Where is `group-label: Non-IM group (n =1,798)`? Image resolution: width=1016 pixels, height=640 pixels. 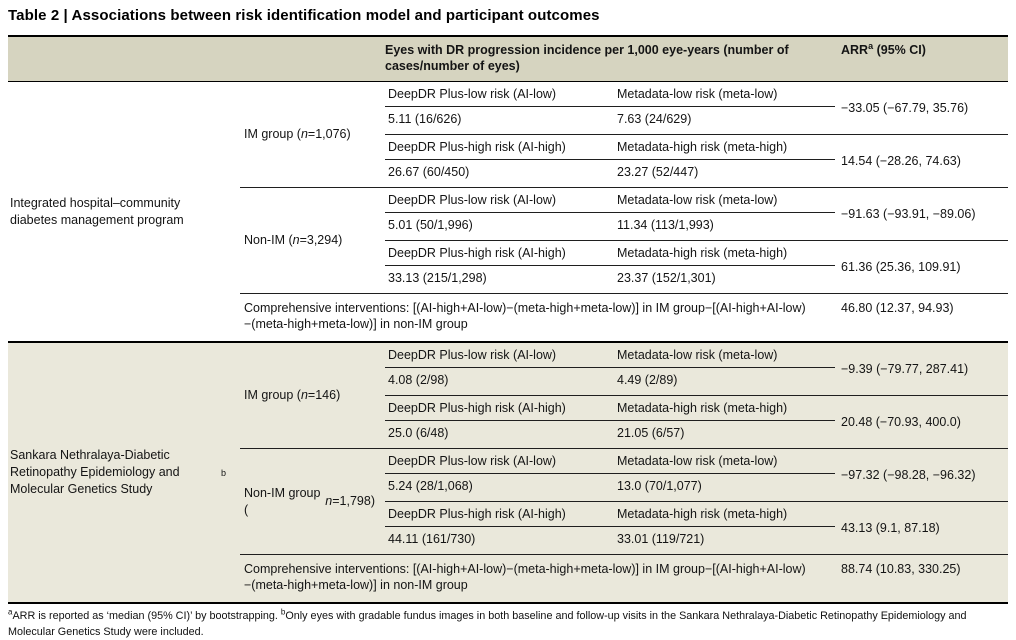 group-label: Non-IM group (n =1,798) is located at coordinates (309, 501).